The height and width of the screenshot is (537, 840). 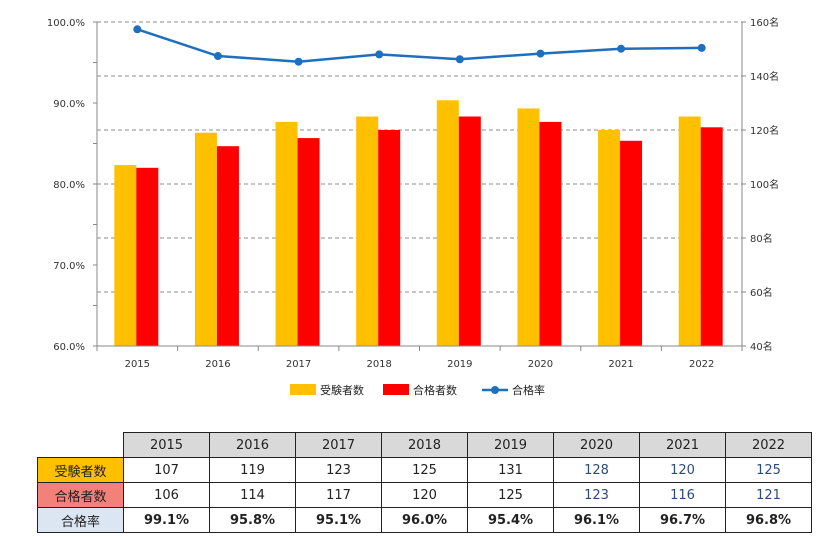 I want to click on table-corner, so click(x=80, y=445).